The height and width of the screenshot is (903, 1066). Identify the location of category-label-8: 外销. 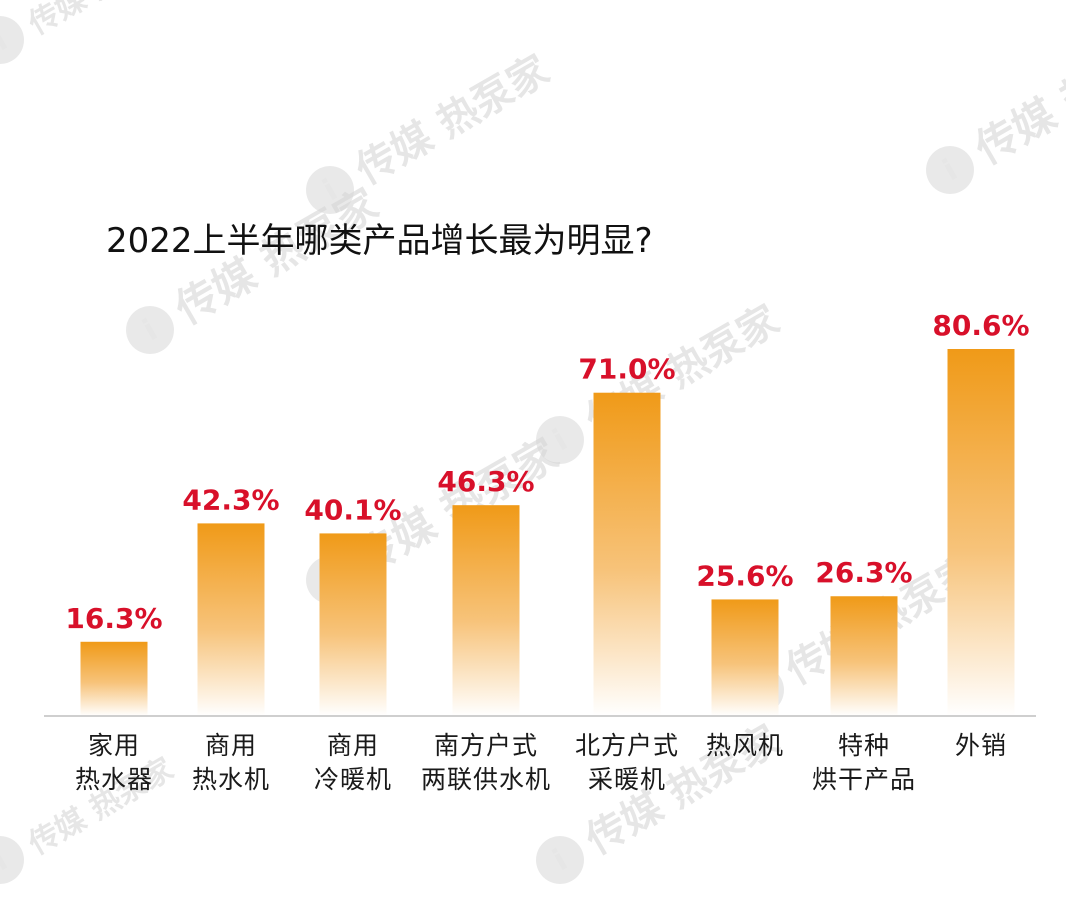
(981, 745).